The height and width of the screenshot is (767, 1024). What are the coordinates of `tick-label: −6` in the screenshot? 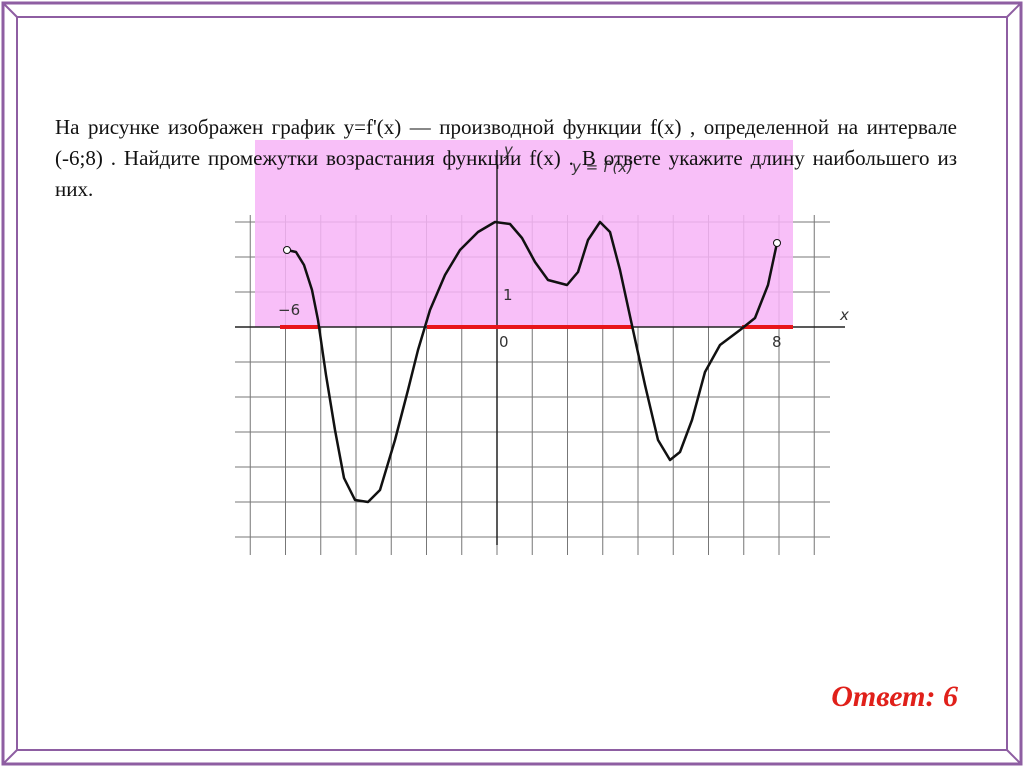 It's located at (289, 310).